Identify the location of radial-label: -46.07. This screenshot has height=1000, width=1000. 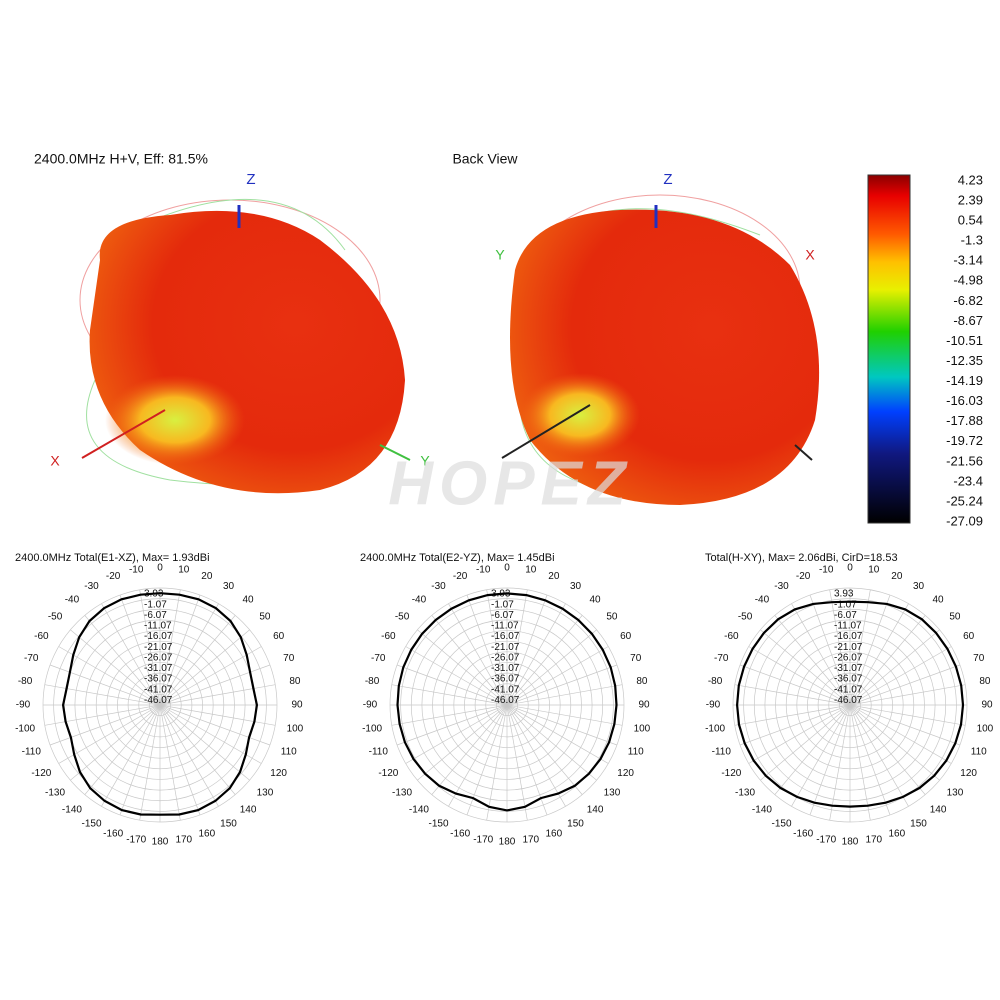
(505, 700).